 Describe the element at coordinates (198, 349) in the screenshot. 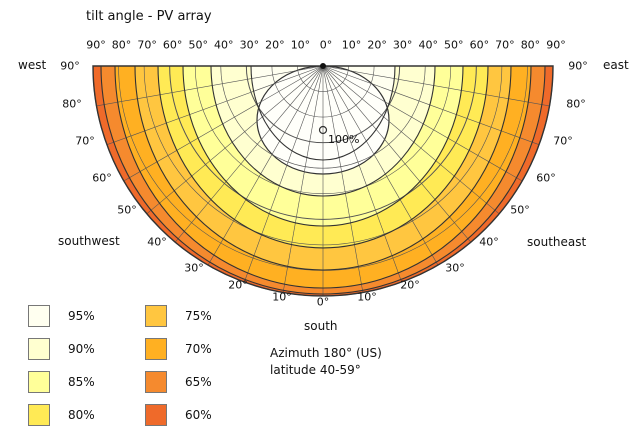

I see `legend-label-70: 70%` at that location.